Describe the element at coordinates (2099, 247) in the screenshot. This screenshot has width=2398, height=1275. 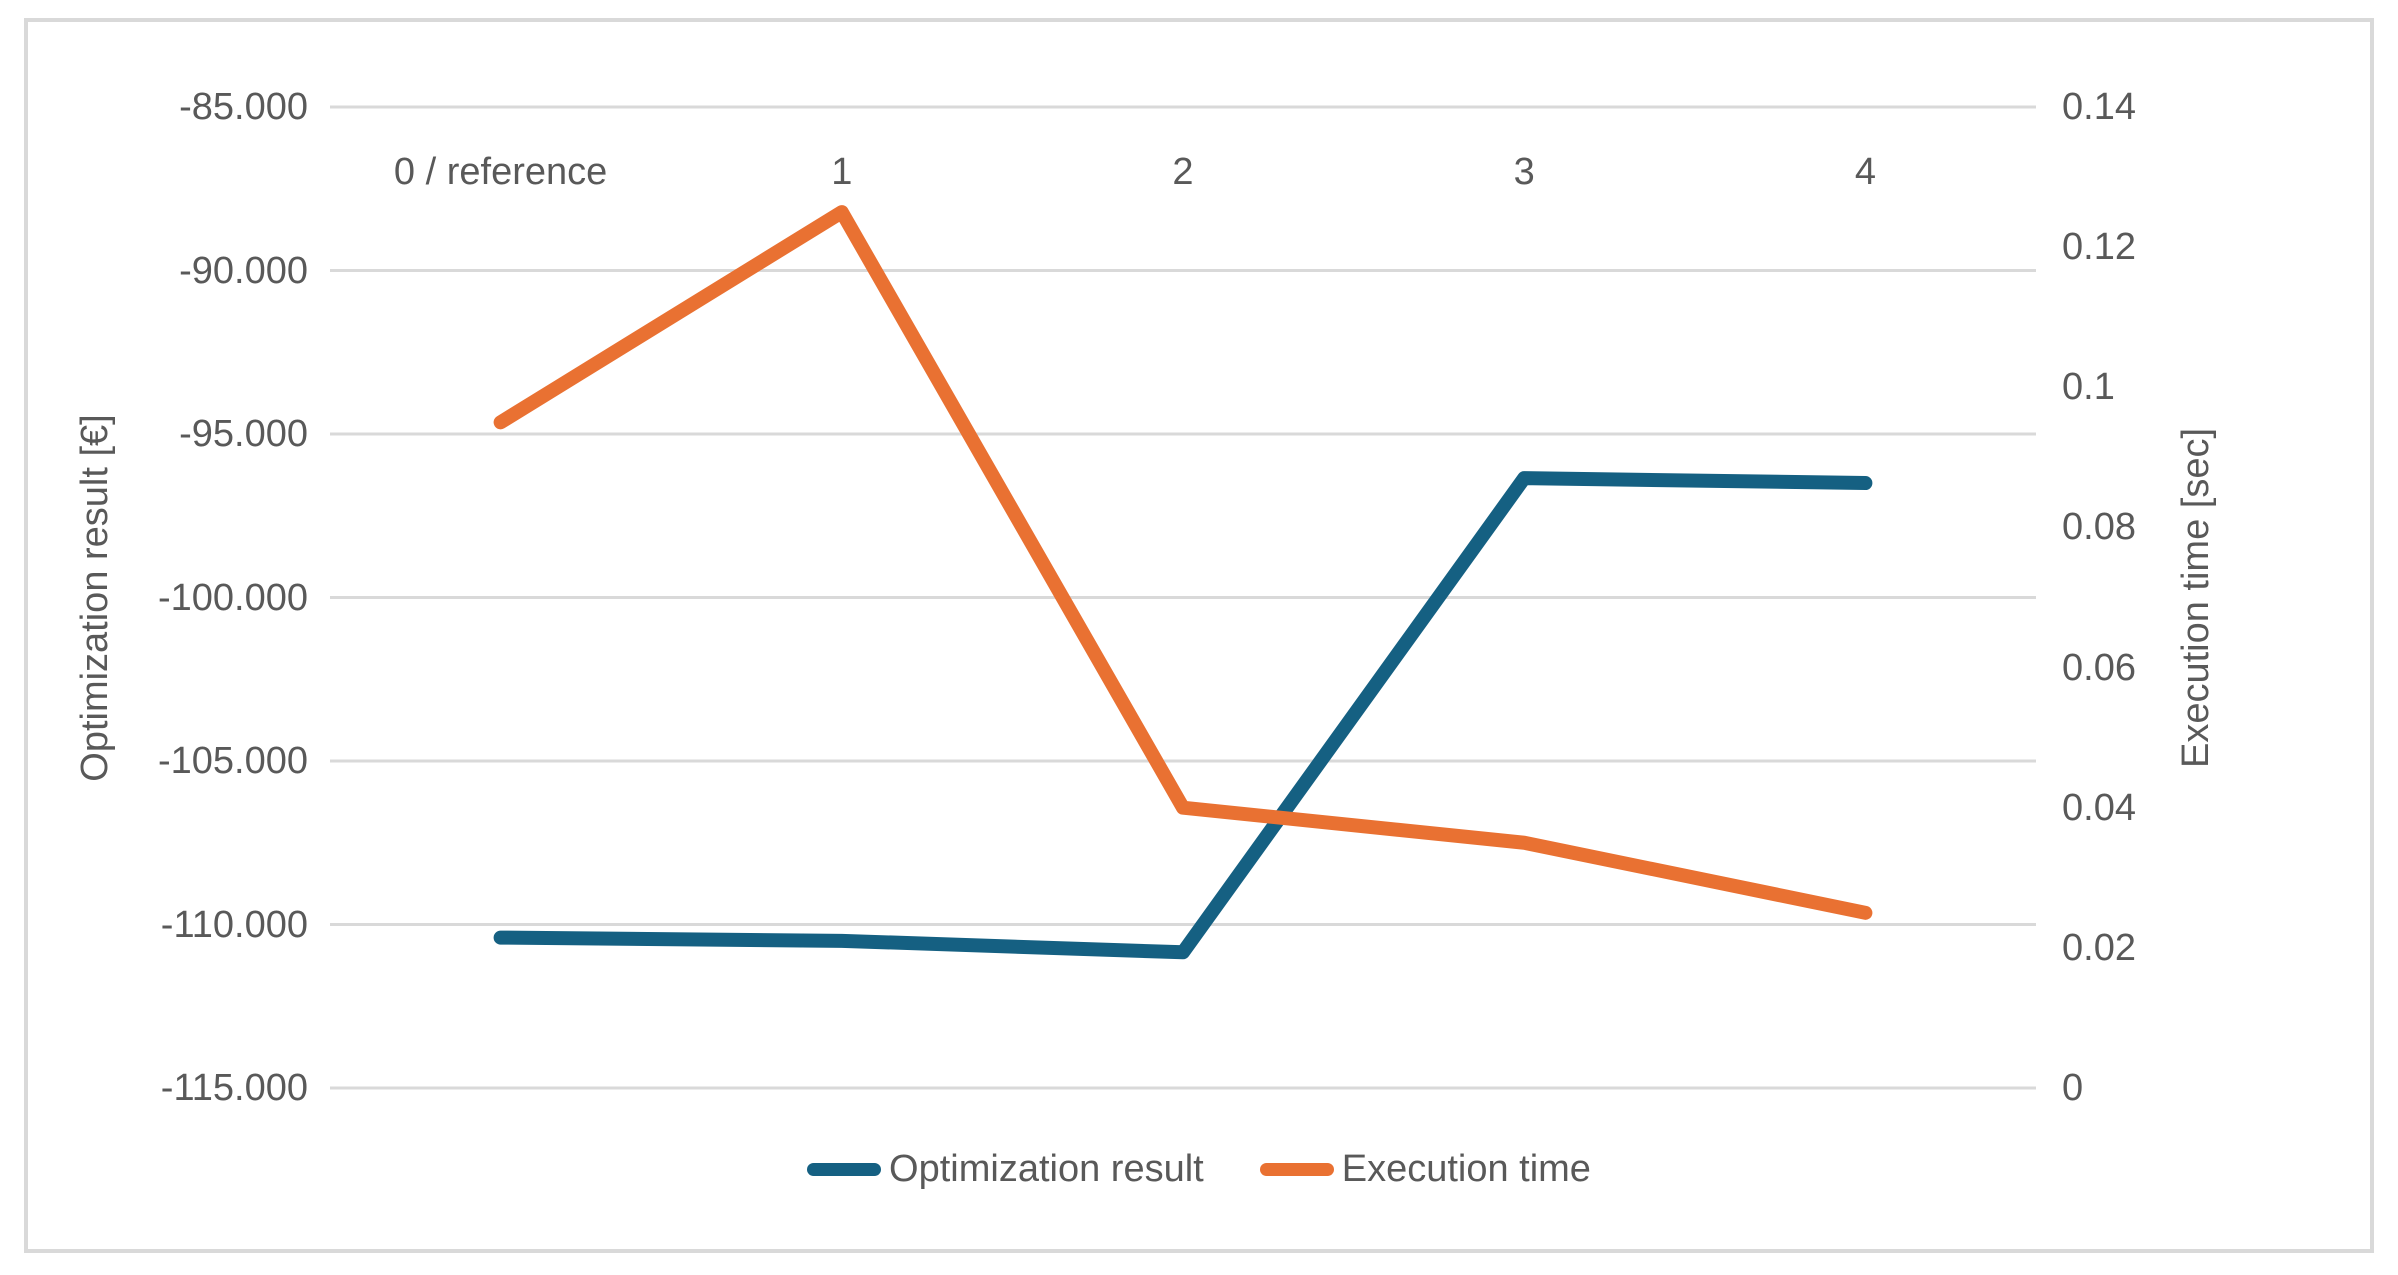
I see `right-axis-tick-label: 0.12` at that location.